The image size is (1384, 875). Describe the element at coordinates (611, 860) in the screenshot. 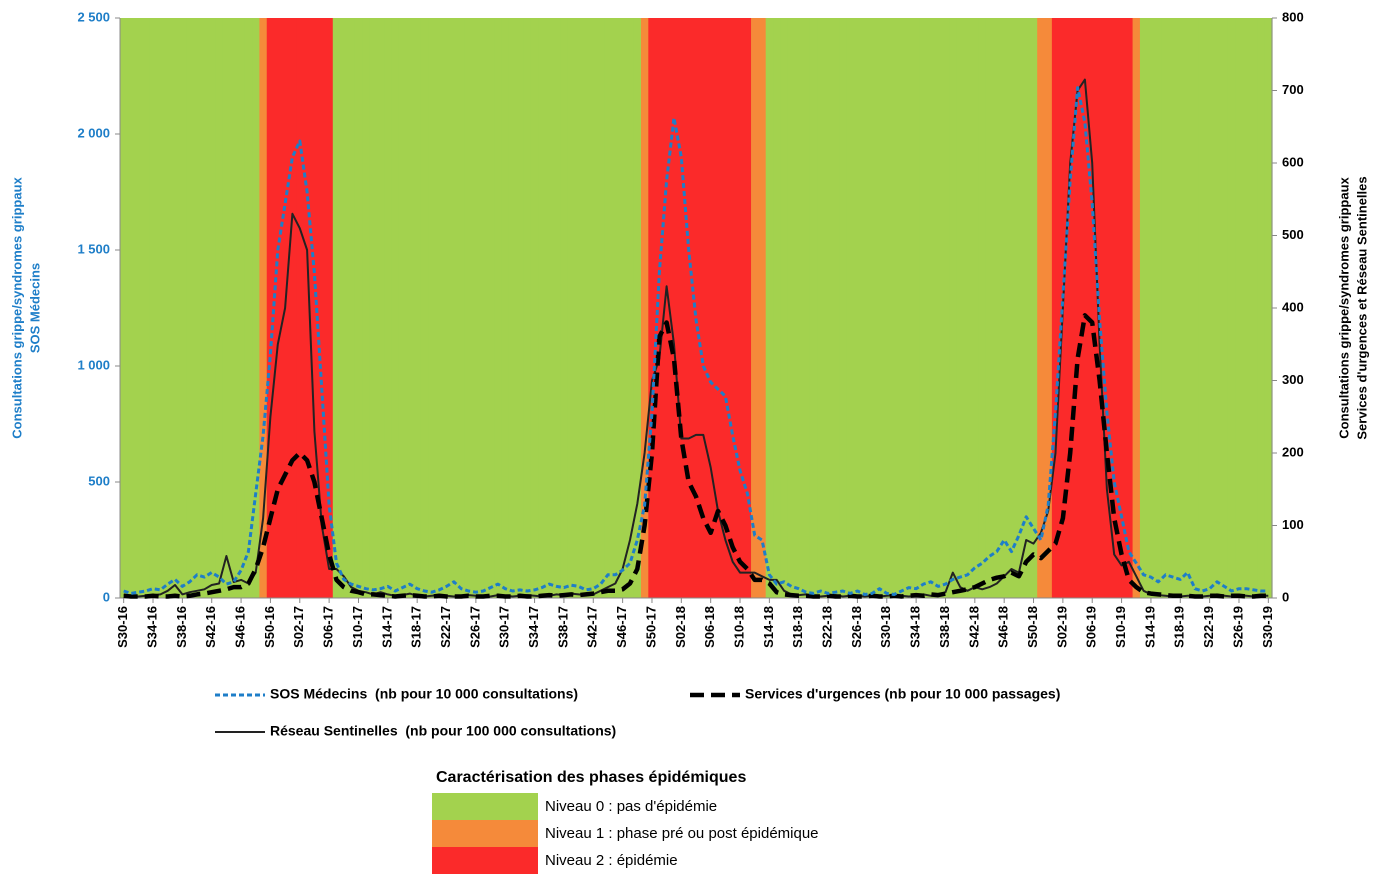

I see `phase-legend-label: Niveau 2 : épidémie` at that location.